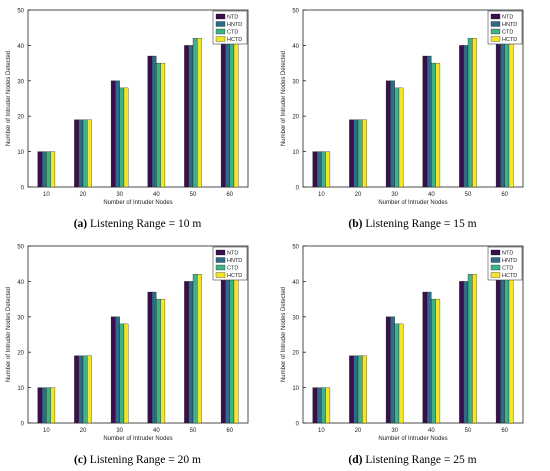 The image size is (550, 471). I want to click on legend-swatch-d-hctd, so click(495, 275).